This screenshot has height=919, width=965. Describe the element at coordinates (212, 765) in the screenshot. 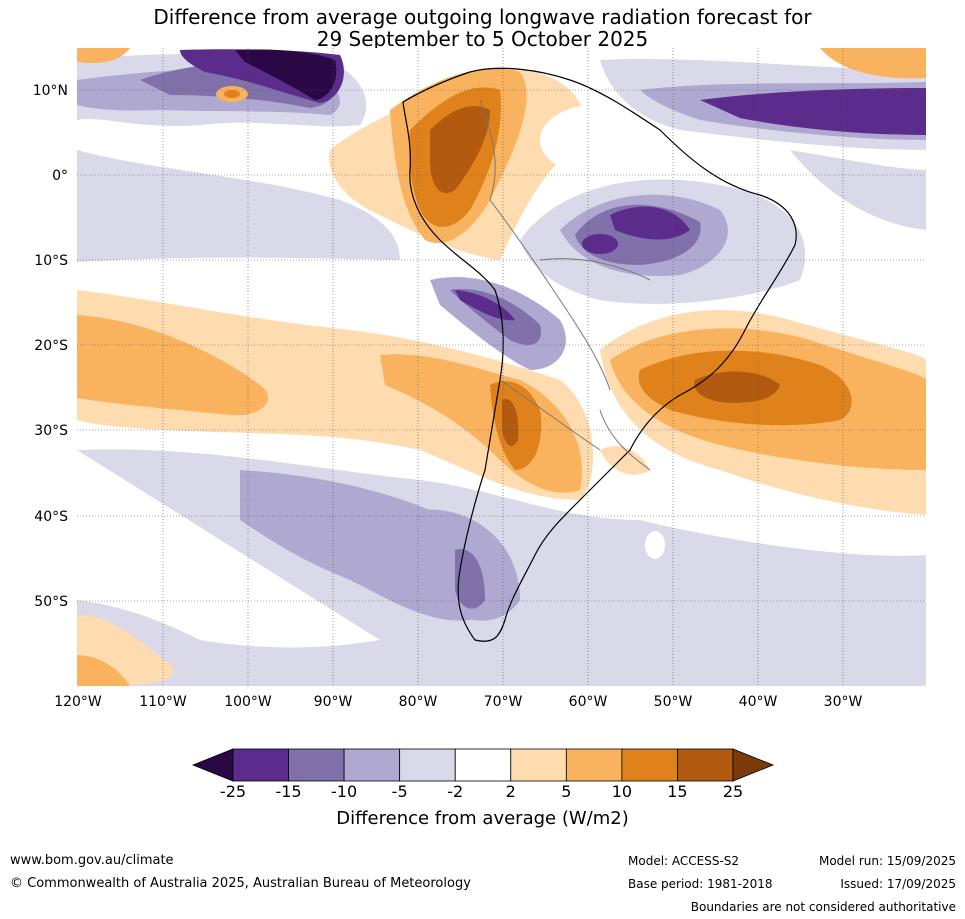

I see `colorbar-extend-min` at that location.